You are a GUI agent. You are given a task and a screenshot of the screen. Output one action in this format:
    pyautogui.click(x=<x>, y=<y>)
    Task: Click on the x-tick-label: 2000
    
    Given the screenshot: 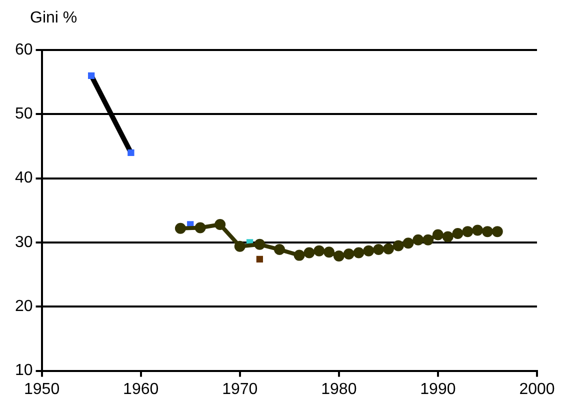 What is the action you would take?
    pyautogui.click(x=537, y=389)
    